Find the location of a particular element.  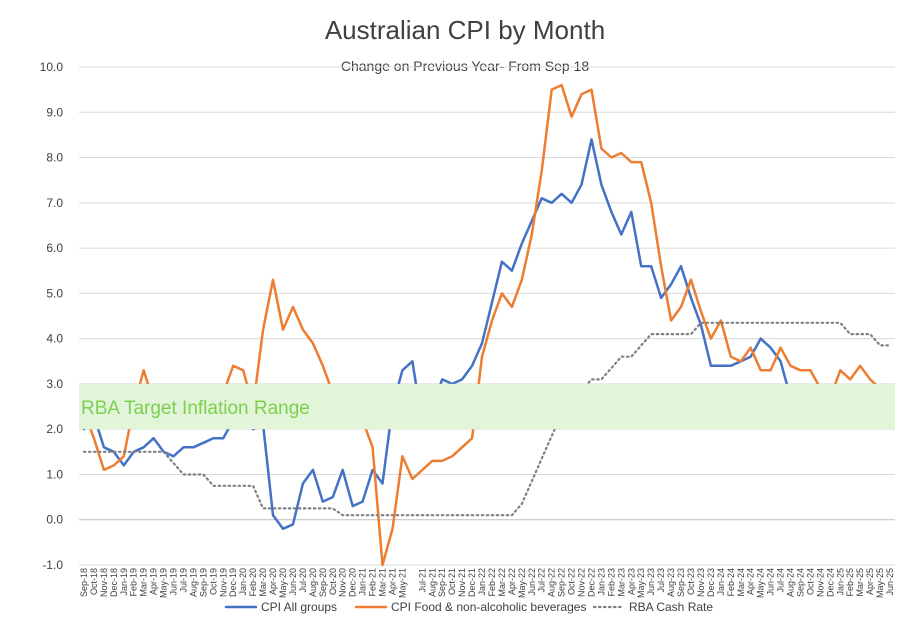

x-tick-label: Jan-20 is located at coordinates (243, 582).